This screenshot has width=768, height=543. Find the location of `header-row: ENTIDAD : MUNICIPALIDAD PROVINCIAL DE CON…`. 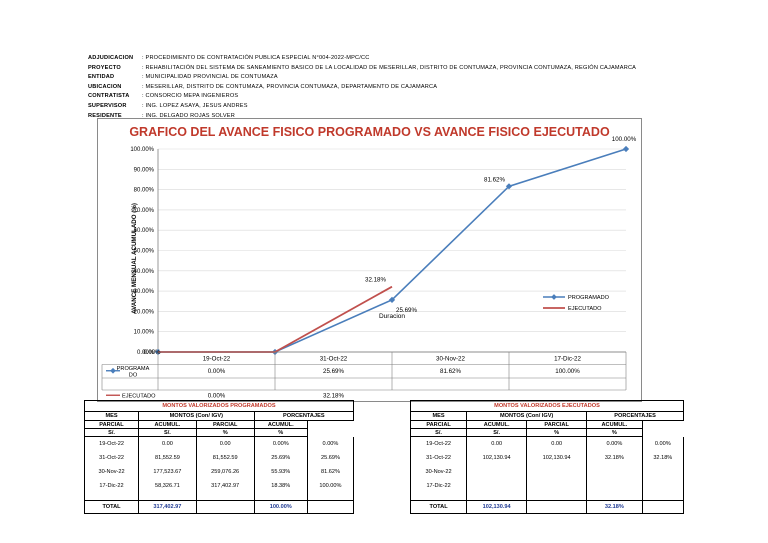

header-row: ENTIDAD : MUNICIPALIDAD PROVINCIAL DE CON… is located at coordinates (408, 78).